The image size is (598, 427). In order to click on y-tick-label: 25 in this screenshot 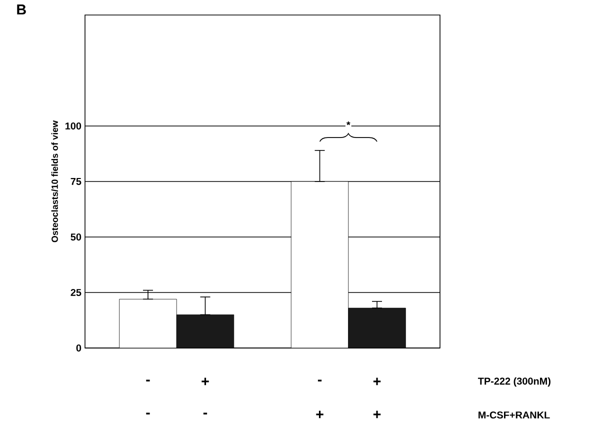, I will do `click(76, 292)`.